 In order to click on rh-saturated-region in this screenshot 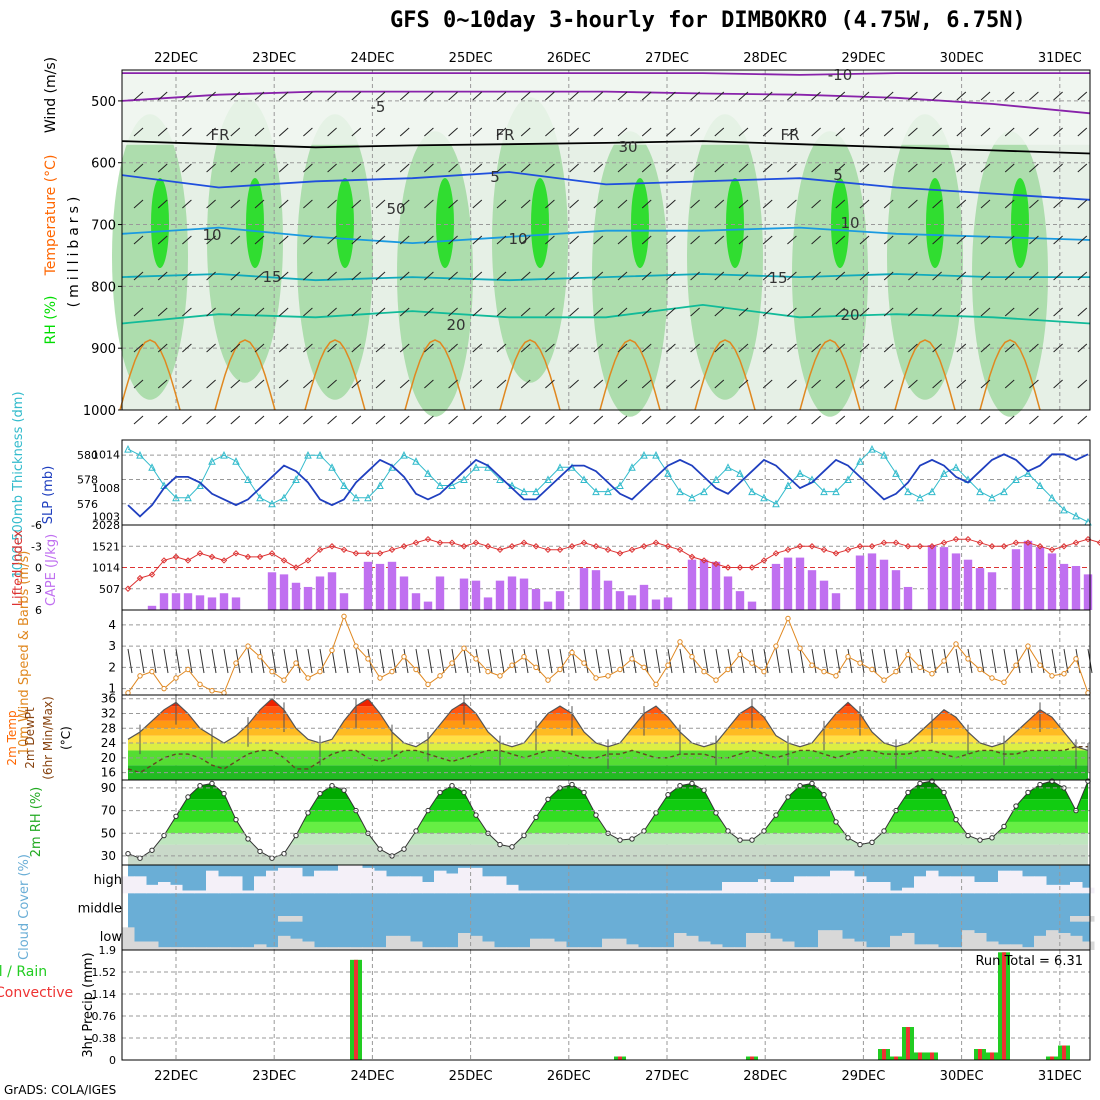, I will do `click(1020, 223)`.